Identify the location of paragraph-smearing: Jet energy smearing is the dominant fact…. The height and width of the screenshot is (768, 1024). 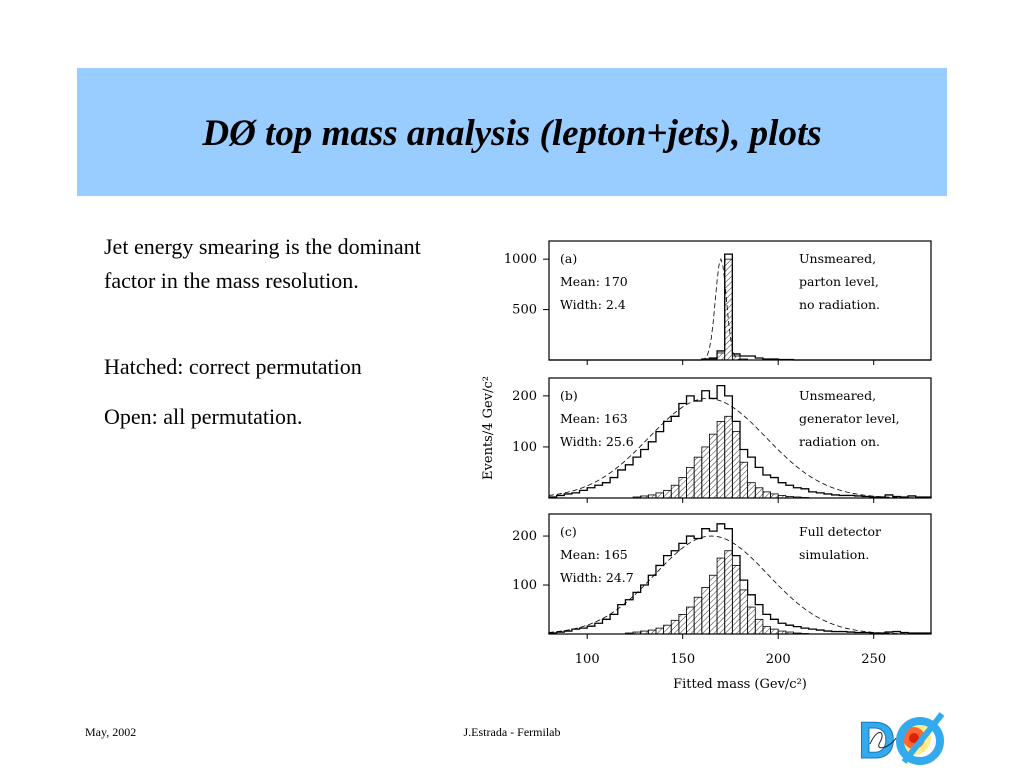
(262, 263).